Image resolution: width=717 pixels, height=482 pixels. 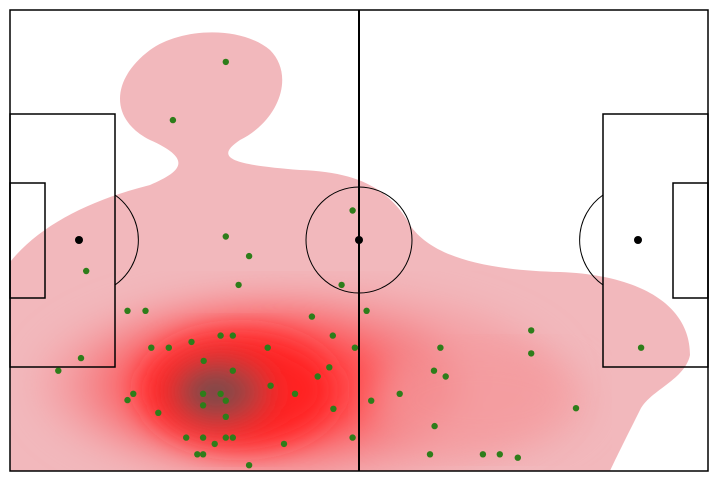 I want to click on pitch-spots, so click(x=358, y=240).